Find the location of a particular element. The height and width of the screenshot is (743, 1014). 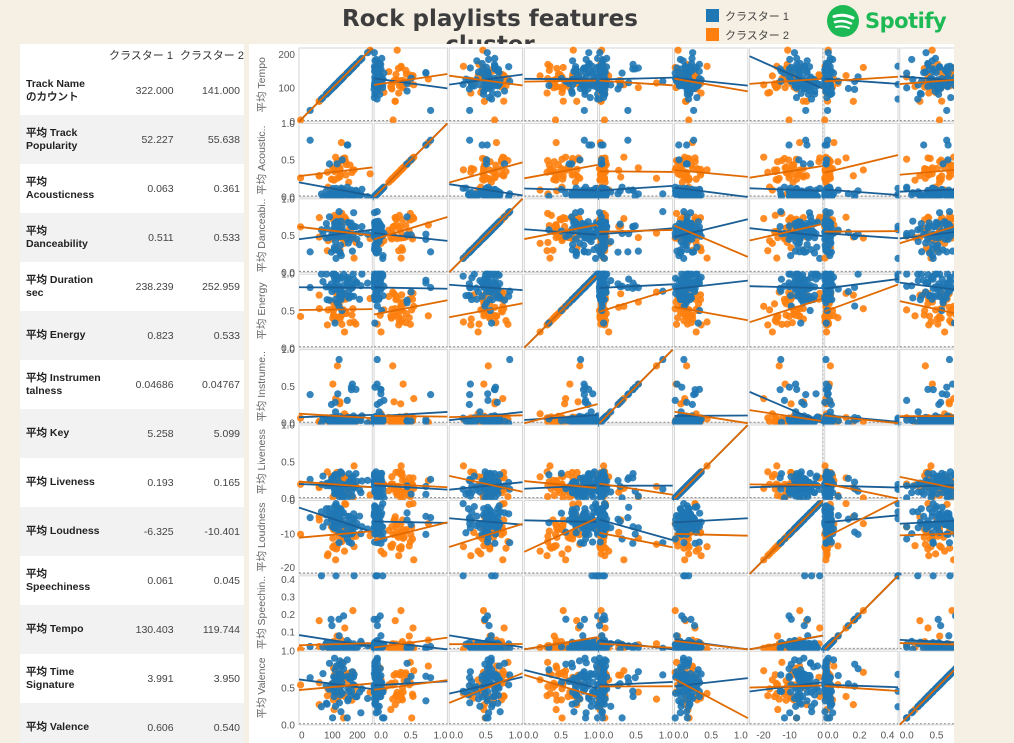

cell-cluster-2: 0.540 is located at coordinates (226, 727).